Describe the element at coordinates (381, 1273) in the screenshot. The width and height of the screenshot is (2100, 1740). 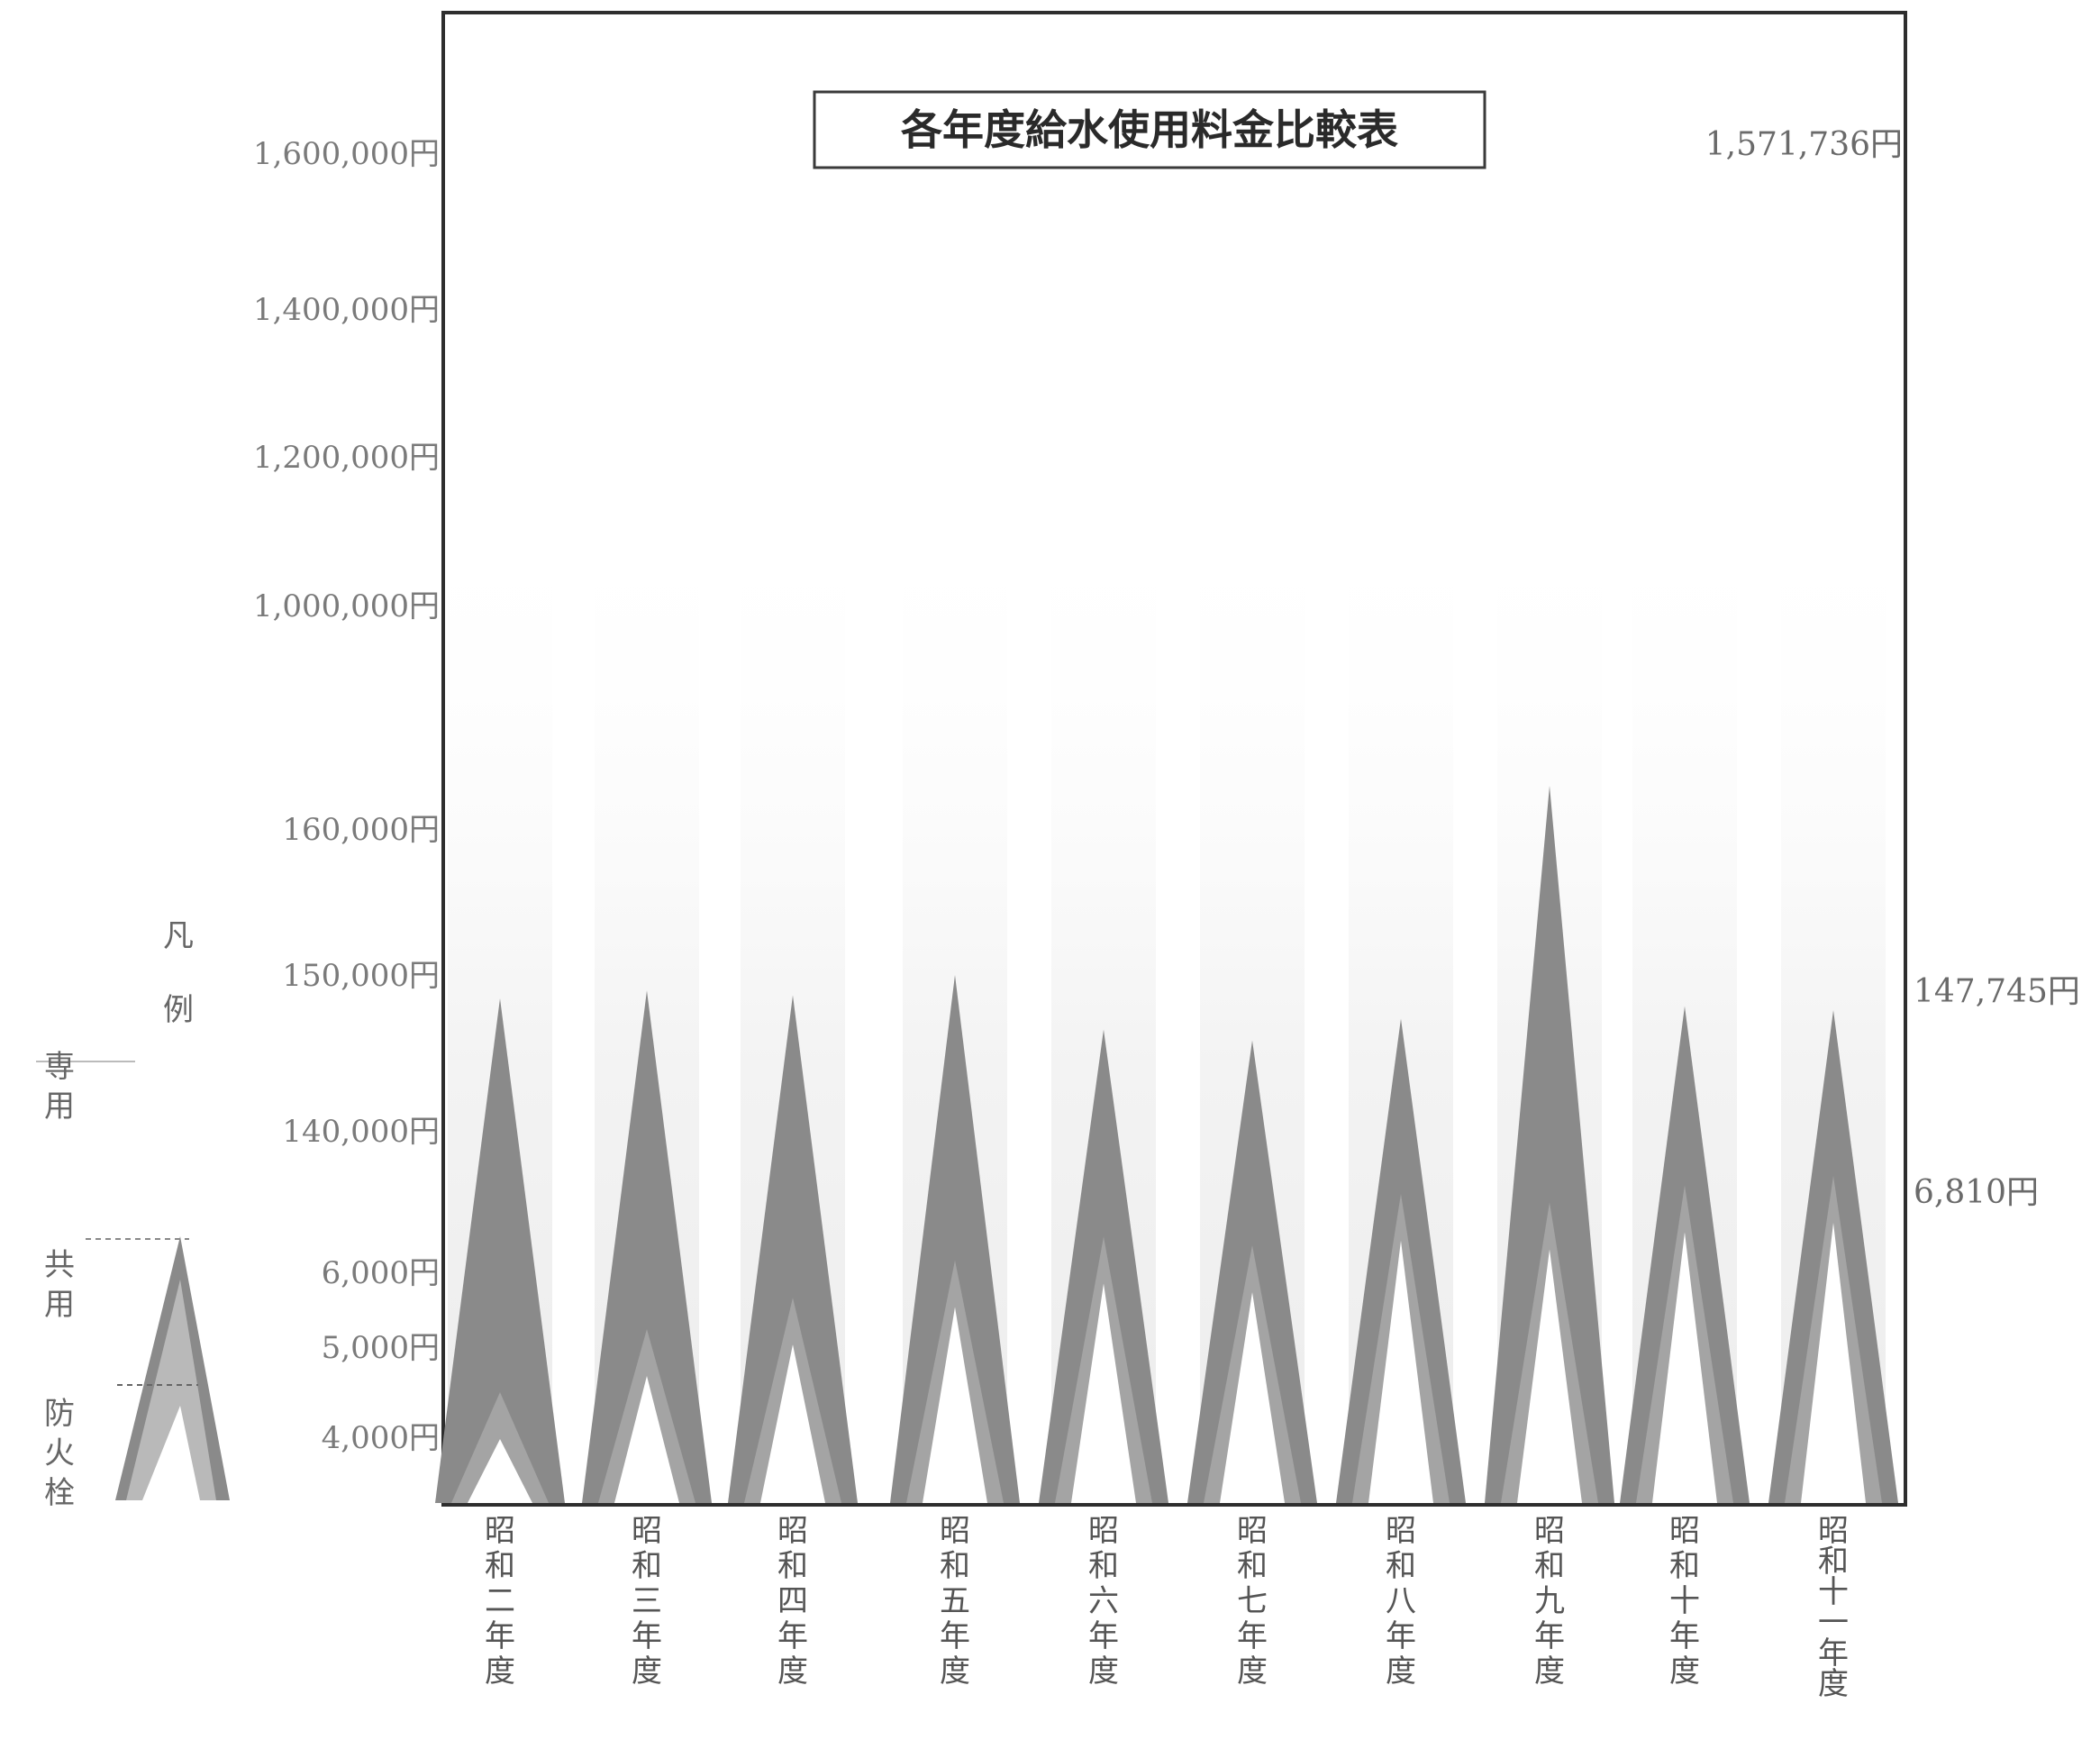
I see `y-tick-label: 6,000円` at that location.